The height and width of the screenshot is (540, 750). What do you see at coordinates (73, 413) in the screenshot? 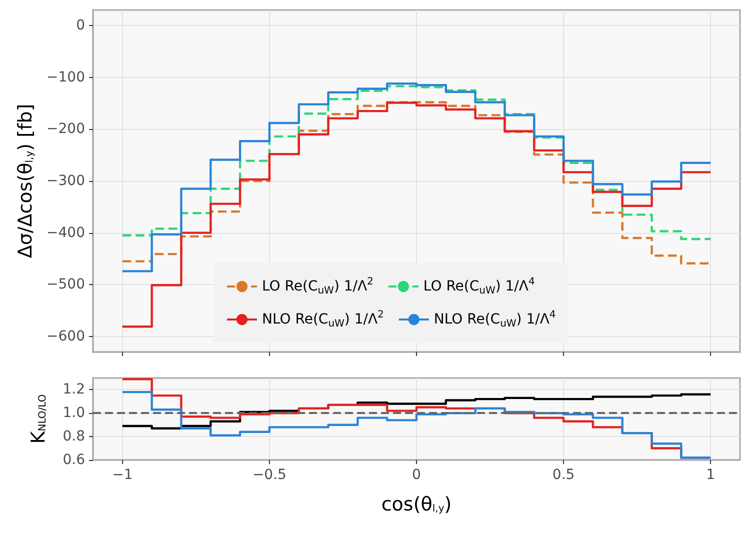
I see `y-tick-label: 1.0` at bounding box center [73, 413].